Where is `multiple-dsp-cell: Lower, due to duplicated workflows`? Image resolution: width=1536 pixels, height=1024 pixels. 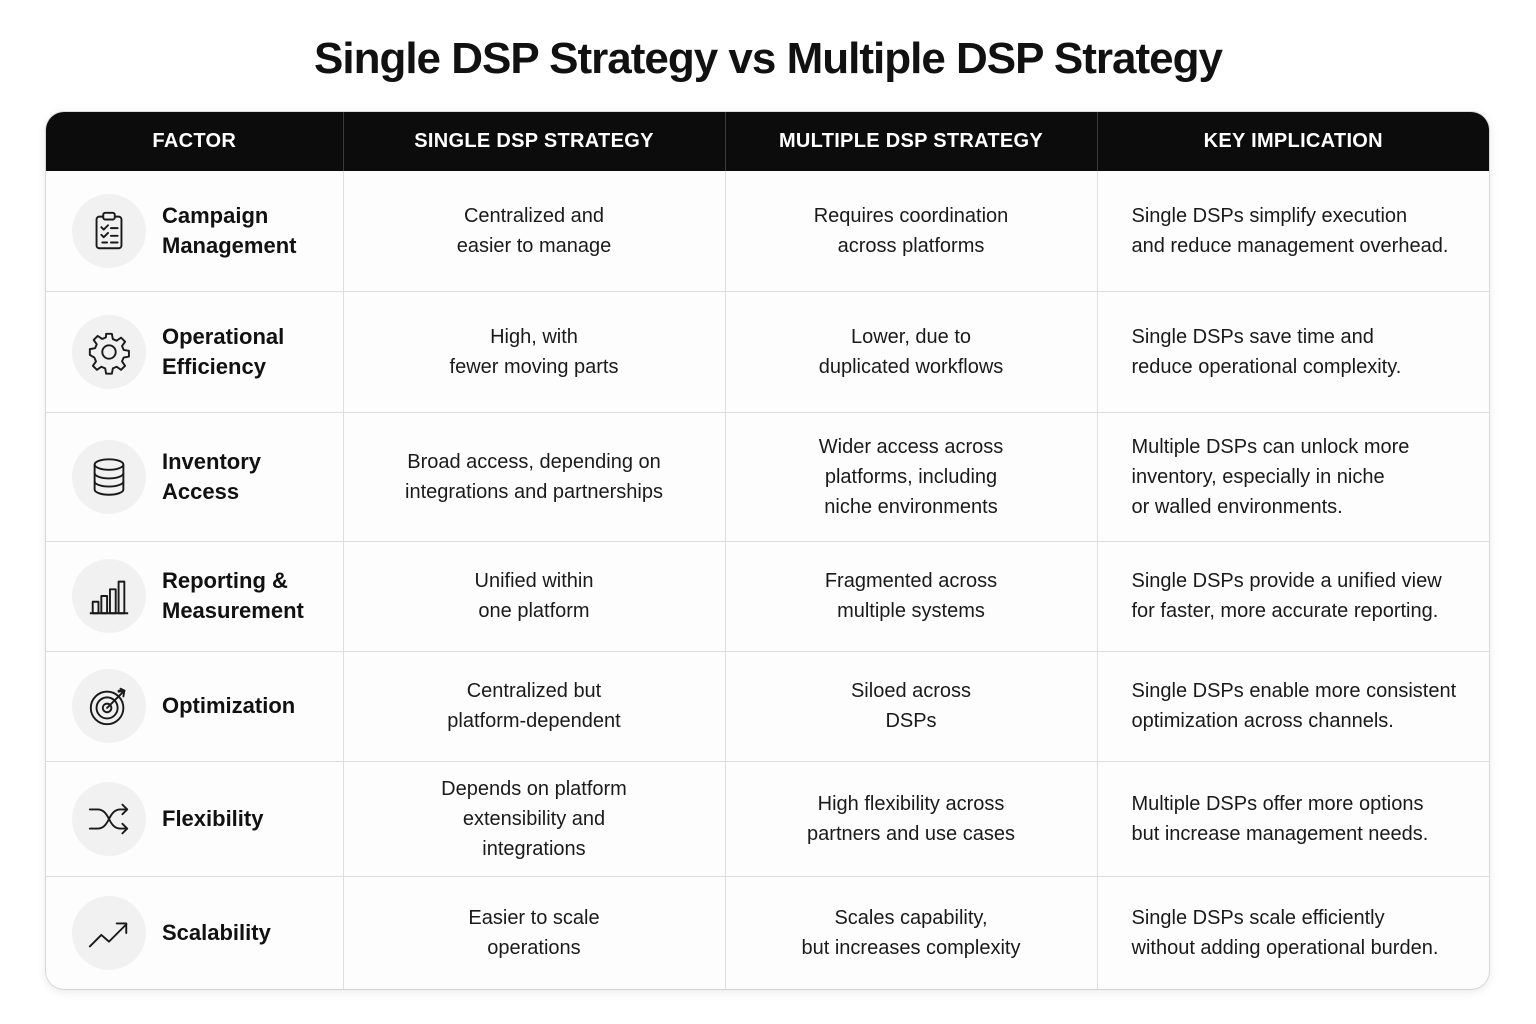 multiple-dsp-cell: Lower, due to duplicated workflows is located at coordinates (911, 352).